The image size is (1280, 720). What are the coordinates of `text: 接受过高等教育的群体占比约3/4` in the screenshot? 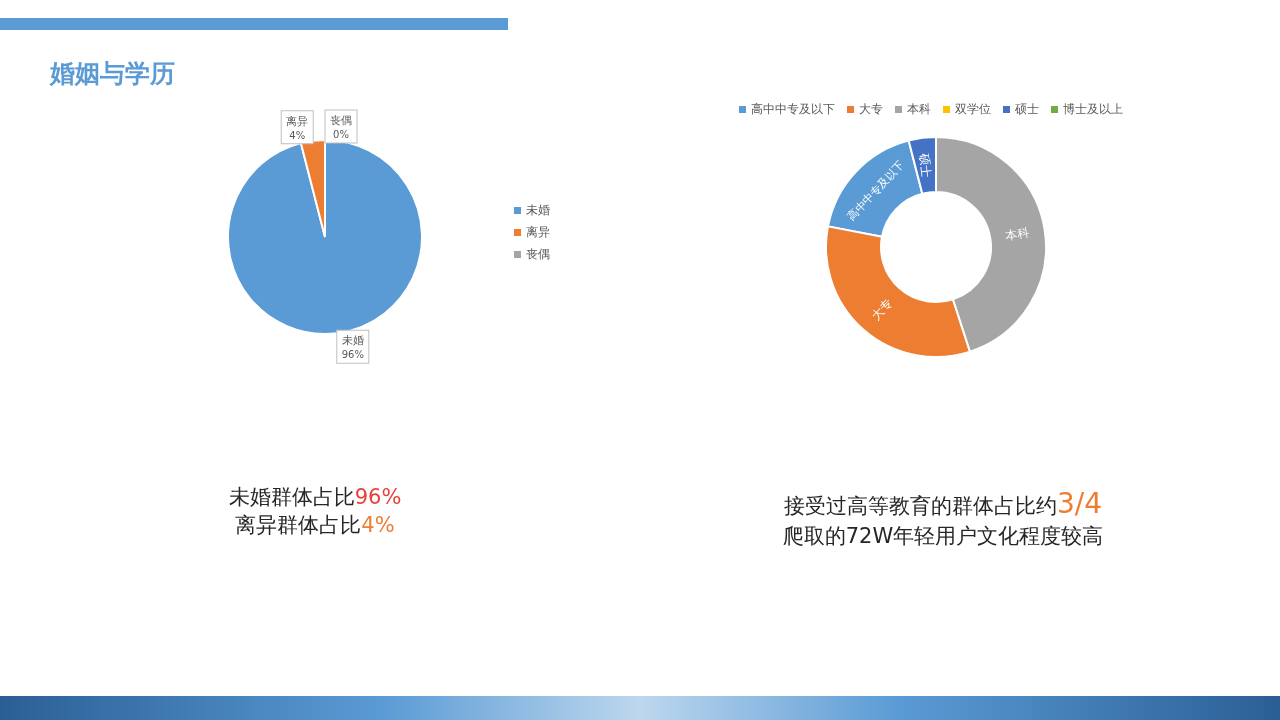 It's located at (943, 503).